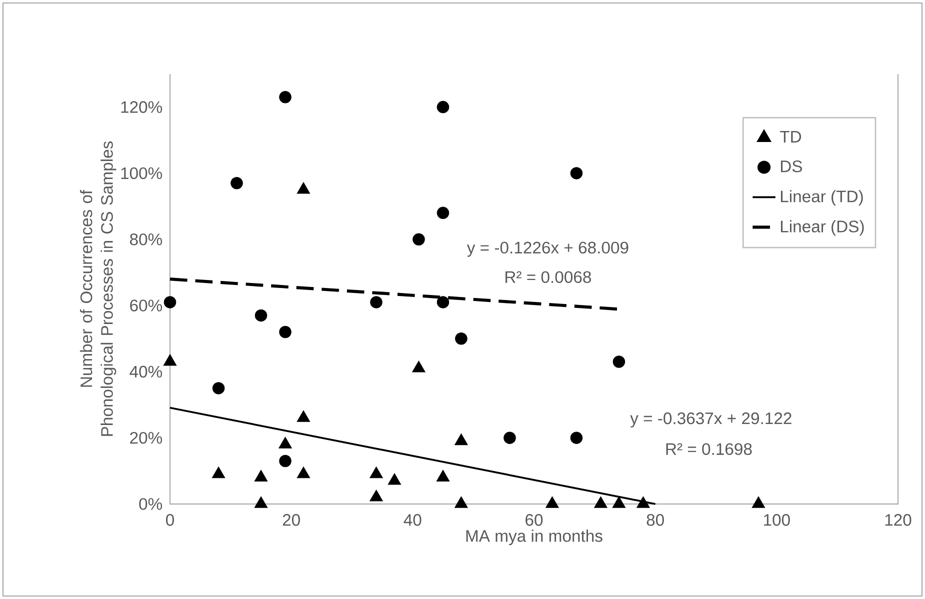  What do you see at coordinates (709, 449) in the screenshot?
I see `annotation: R² = 0.1698` at bounding box center [709, 449].